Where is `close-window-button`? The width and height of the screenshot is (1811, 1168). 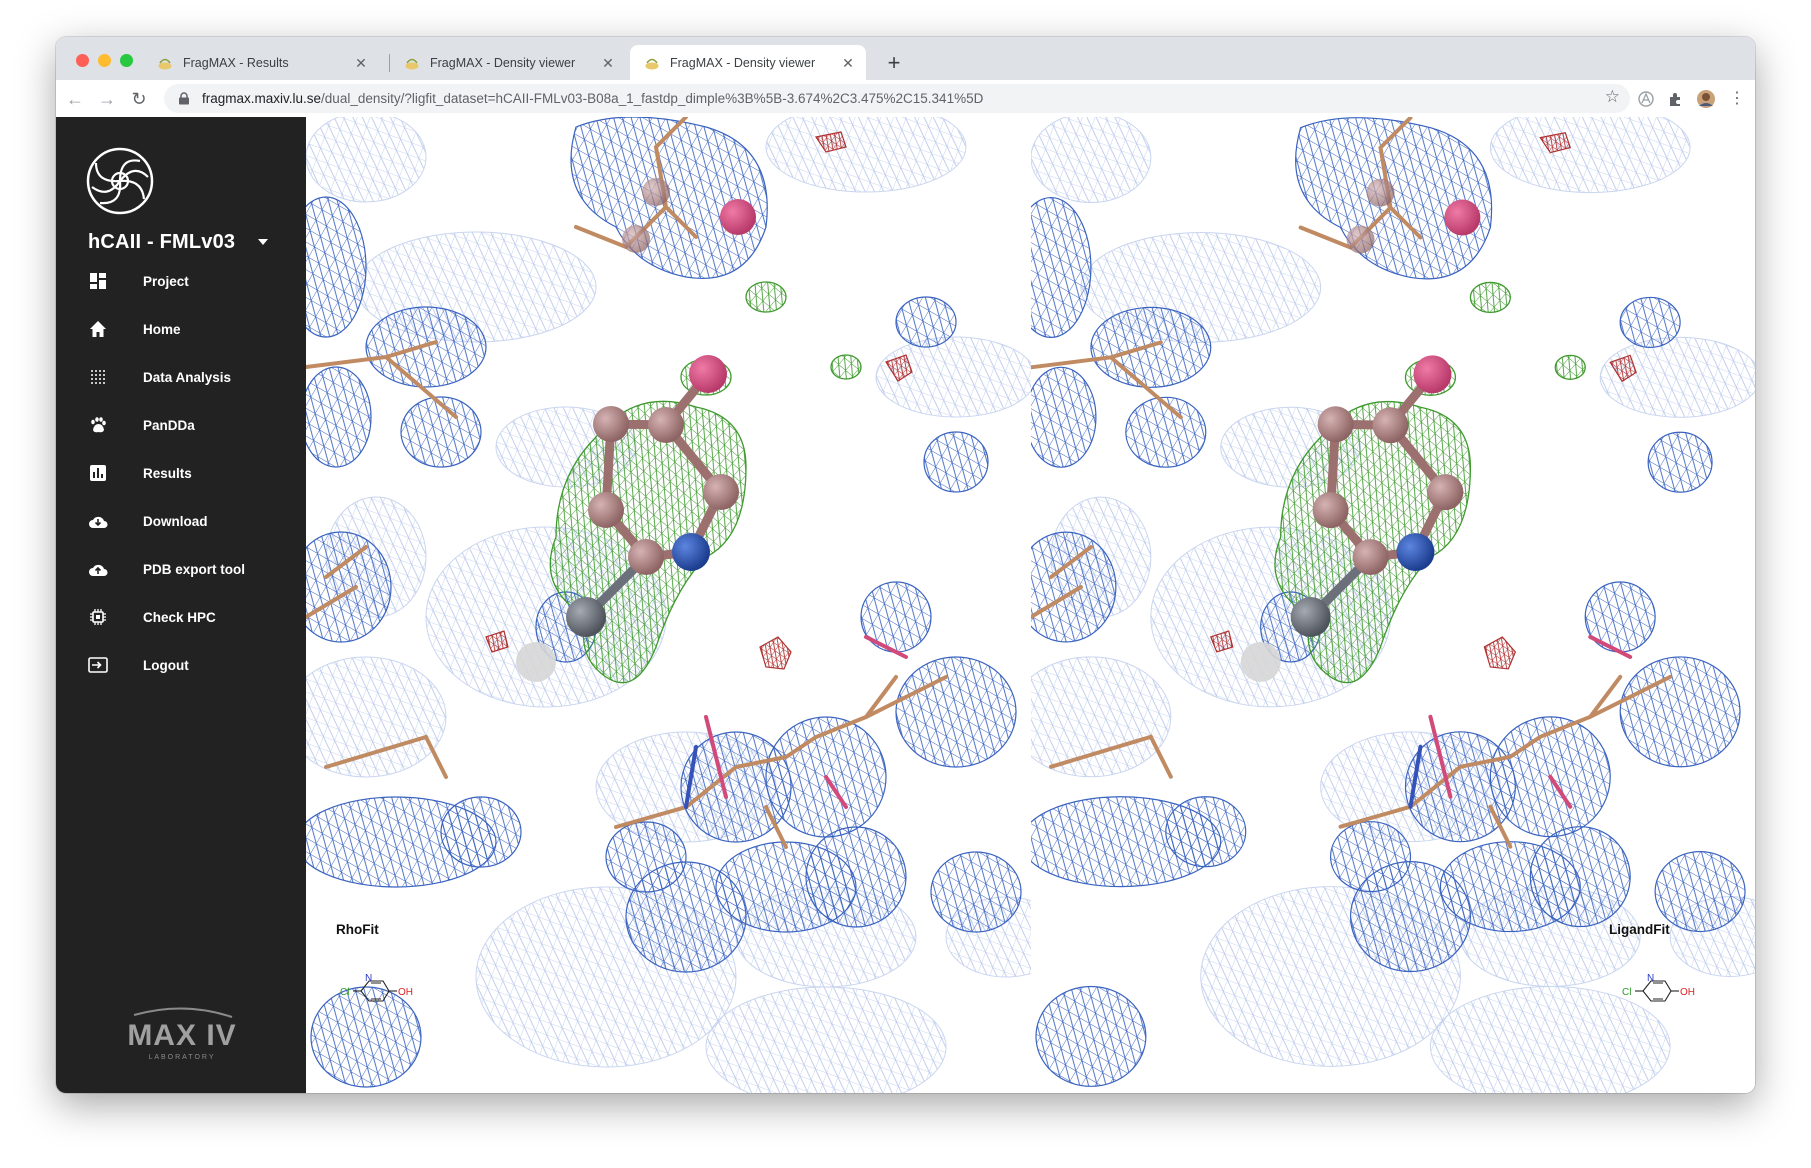 close-window-button is located at coordinates (82, 60).